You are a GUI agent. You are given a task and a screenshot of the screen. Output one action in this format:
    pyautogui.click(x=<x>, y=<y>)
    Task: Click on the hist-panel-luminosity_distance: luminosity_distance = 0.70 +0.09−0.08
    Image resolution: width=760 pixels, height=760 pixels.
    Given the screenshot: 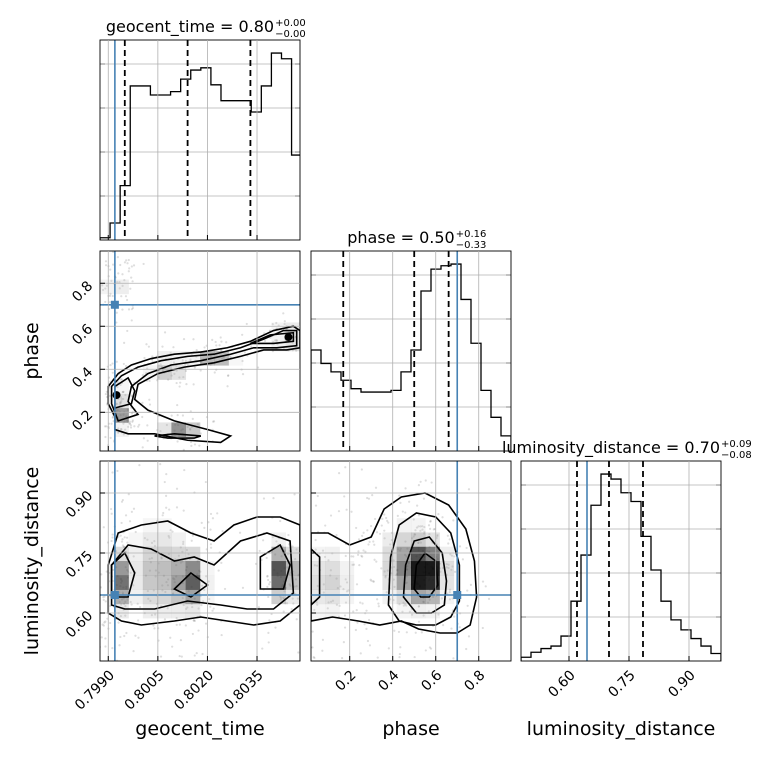 What is the action you would take?
    pyautogui.click(x=627, y=550)
    